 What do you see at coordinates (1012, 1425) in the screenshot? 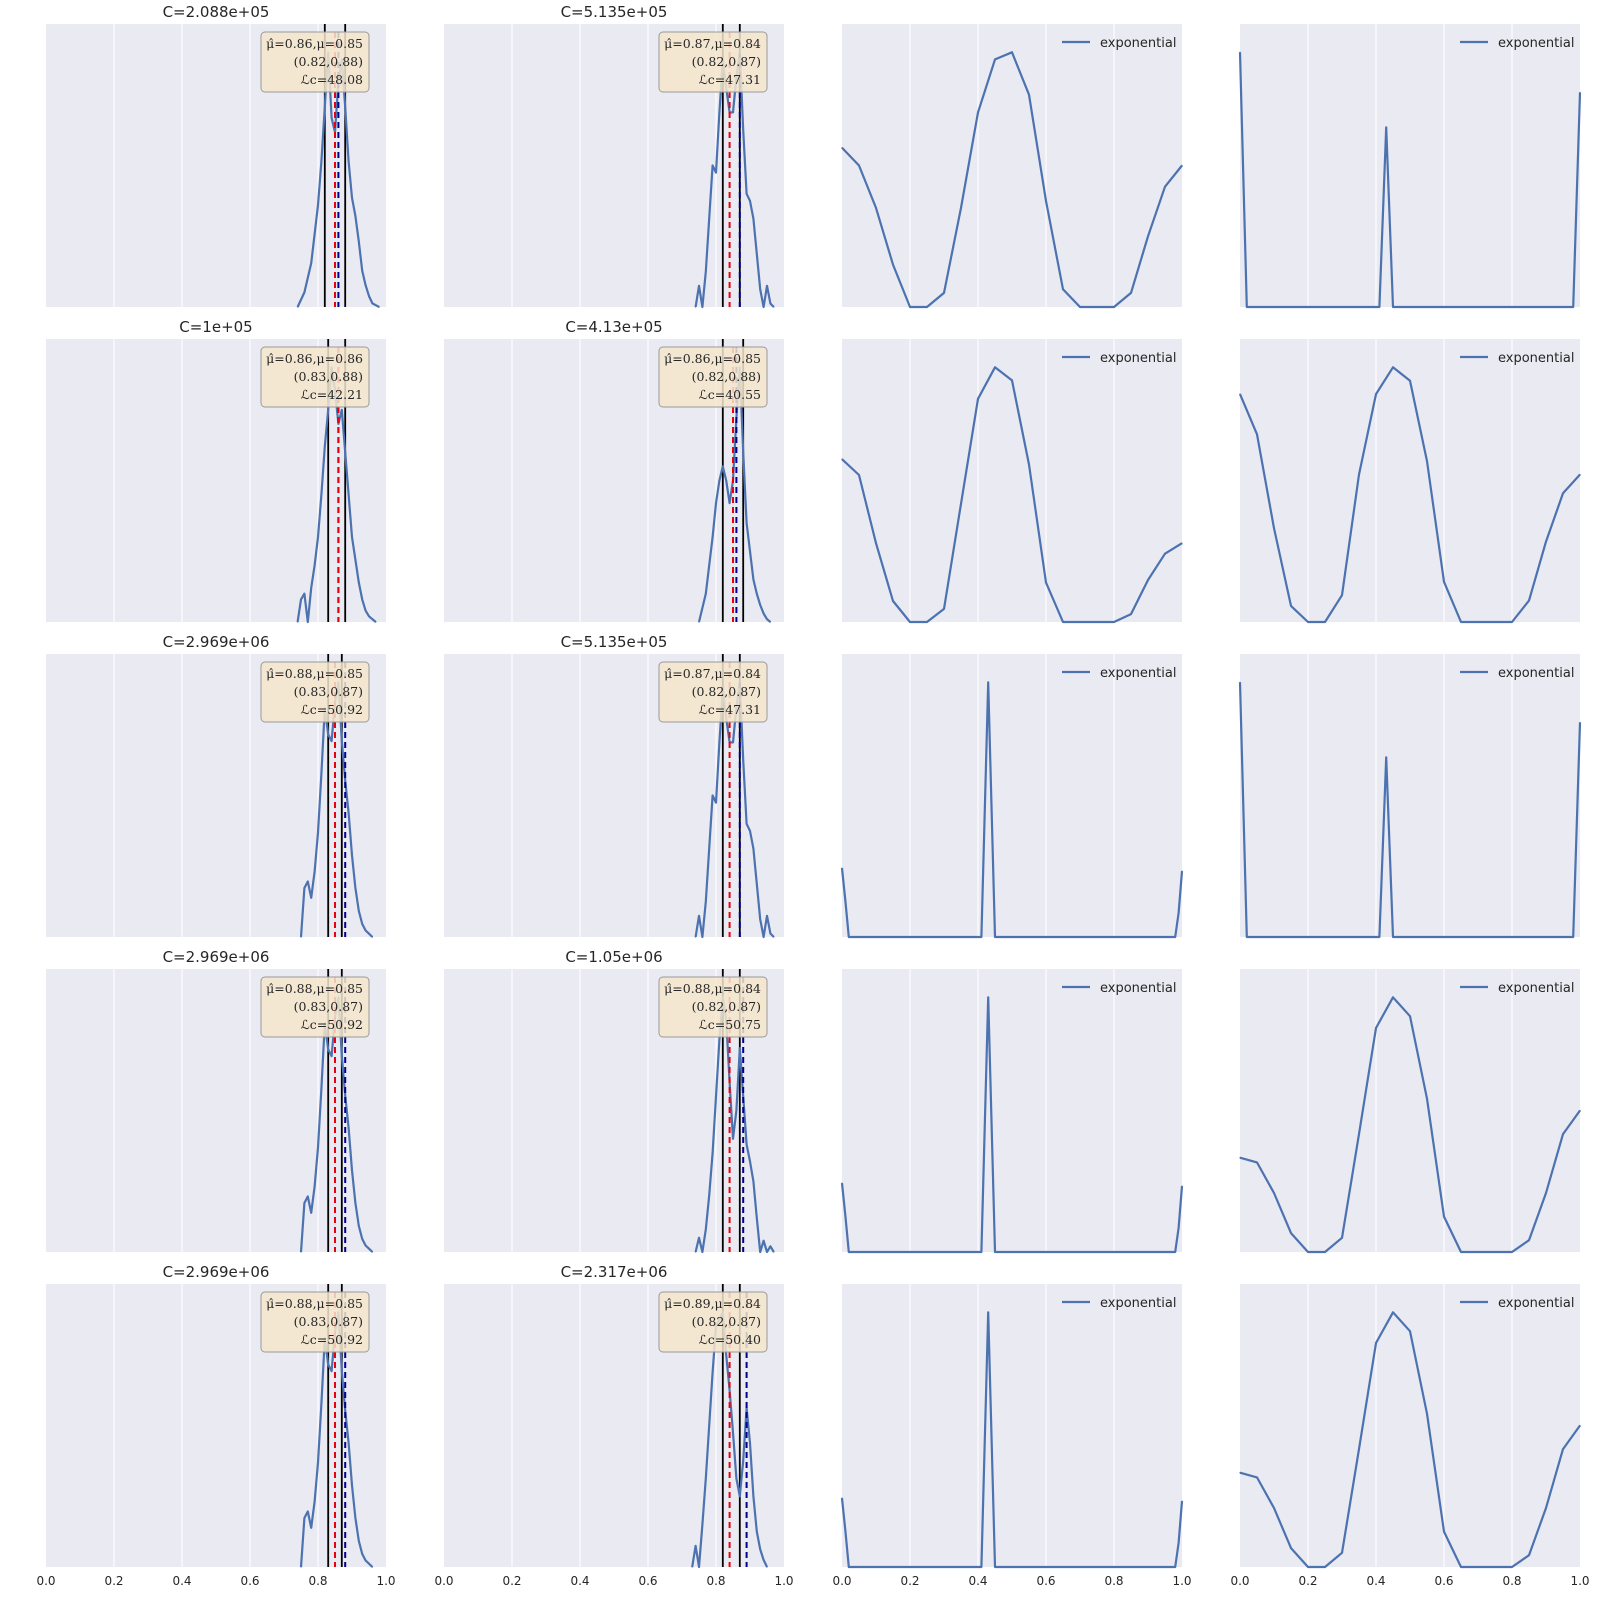
I see `plot-area` at bounding box center [1012, 1425].